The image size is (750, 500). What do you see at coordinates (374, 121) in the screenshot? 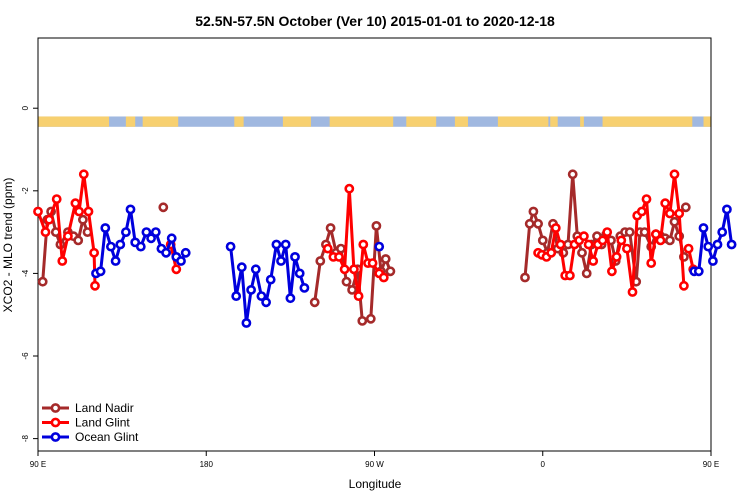
I see `land-ocean-strip` at bounding box center [374, 121].